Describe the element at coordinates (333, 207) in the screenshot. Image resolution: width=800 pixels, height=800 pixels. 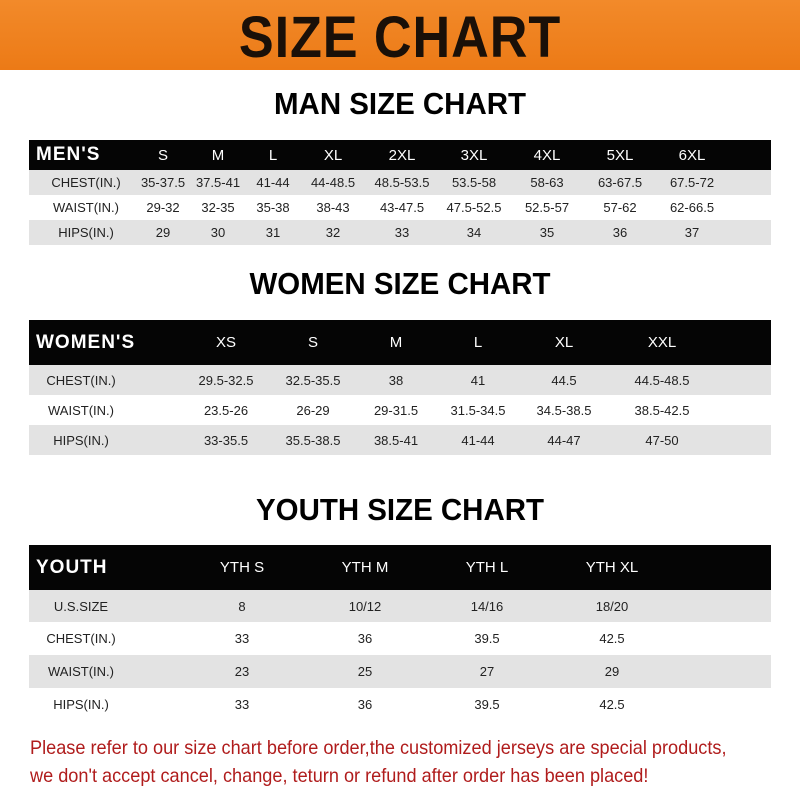
I see `measurement-cell: 38-43` at that location.